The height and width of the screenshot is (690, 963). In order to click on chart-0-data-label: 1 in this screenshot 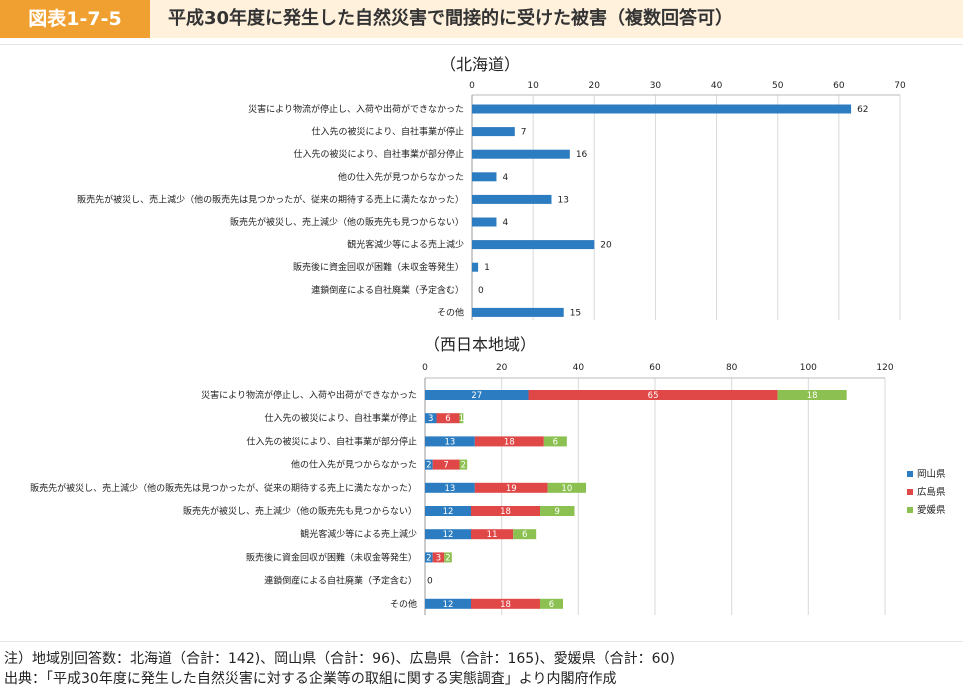, I will do `click(487, 268)`.